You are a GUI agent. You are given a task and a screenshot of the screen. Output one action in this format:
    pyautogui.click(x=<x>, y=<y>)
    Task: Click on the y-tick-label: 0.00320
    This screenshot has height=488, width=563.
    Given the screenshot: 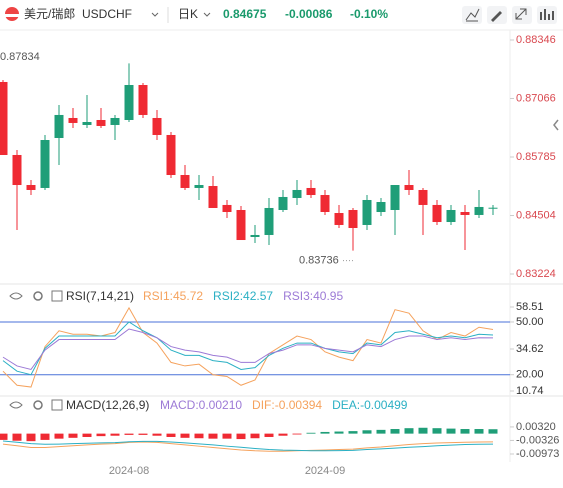 What is the action you would take?
    pyautogui.click(x=536, y=427)
    